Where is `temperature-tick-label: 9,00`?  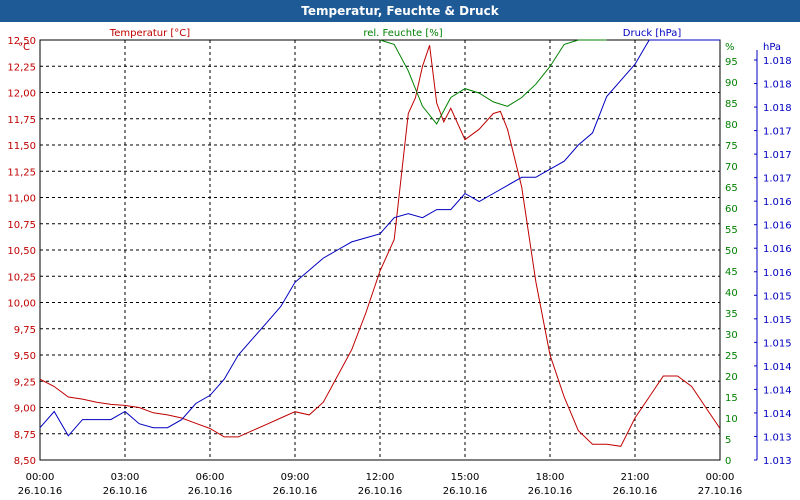 temperature-tick-label: 9,00 is located at coordinates (25, 409).